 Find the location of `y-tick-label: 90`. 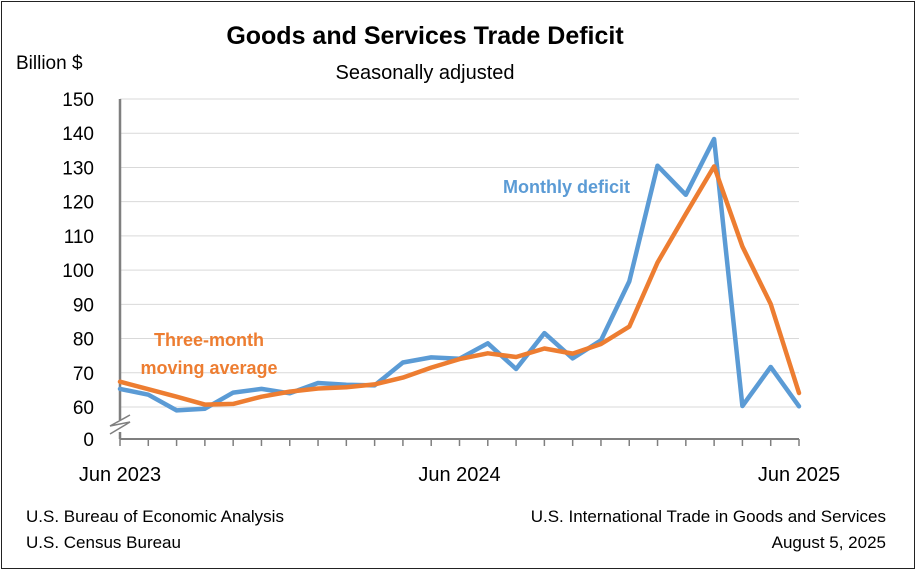

y-tick-label: 90 is located at coordinates (83, 305).